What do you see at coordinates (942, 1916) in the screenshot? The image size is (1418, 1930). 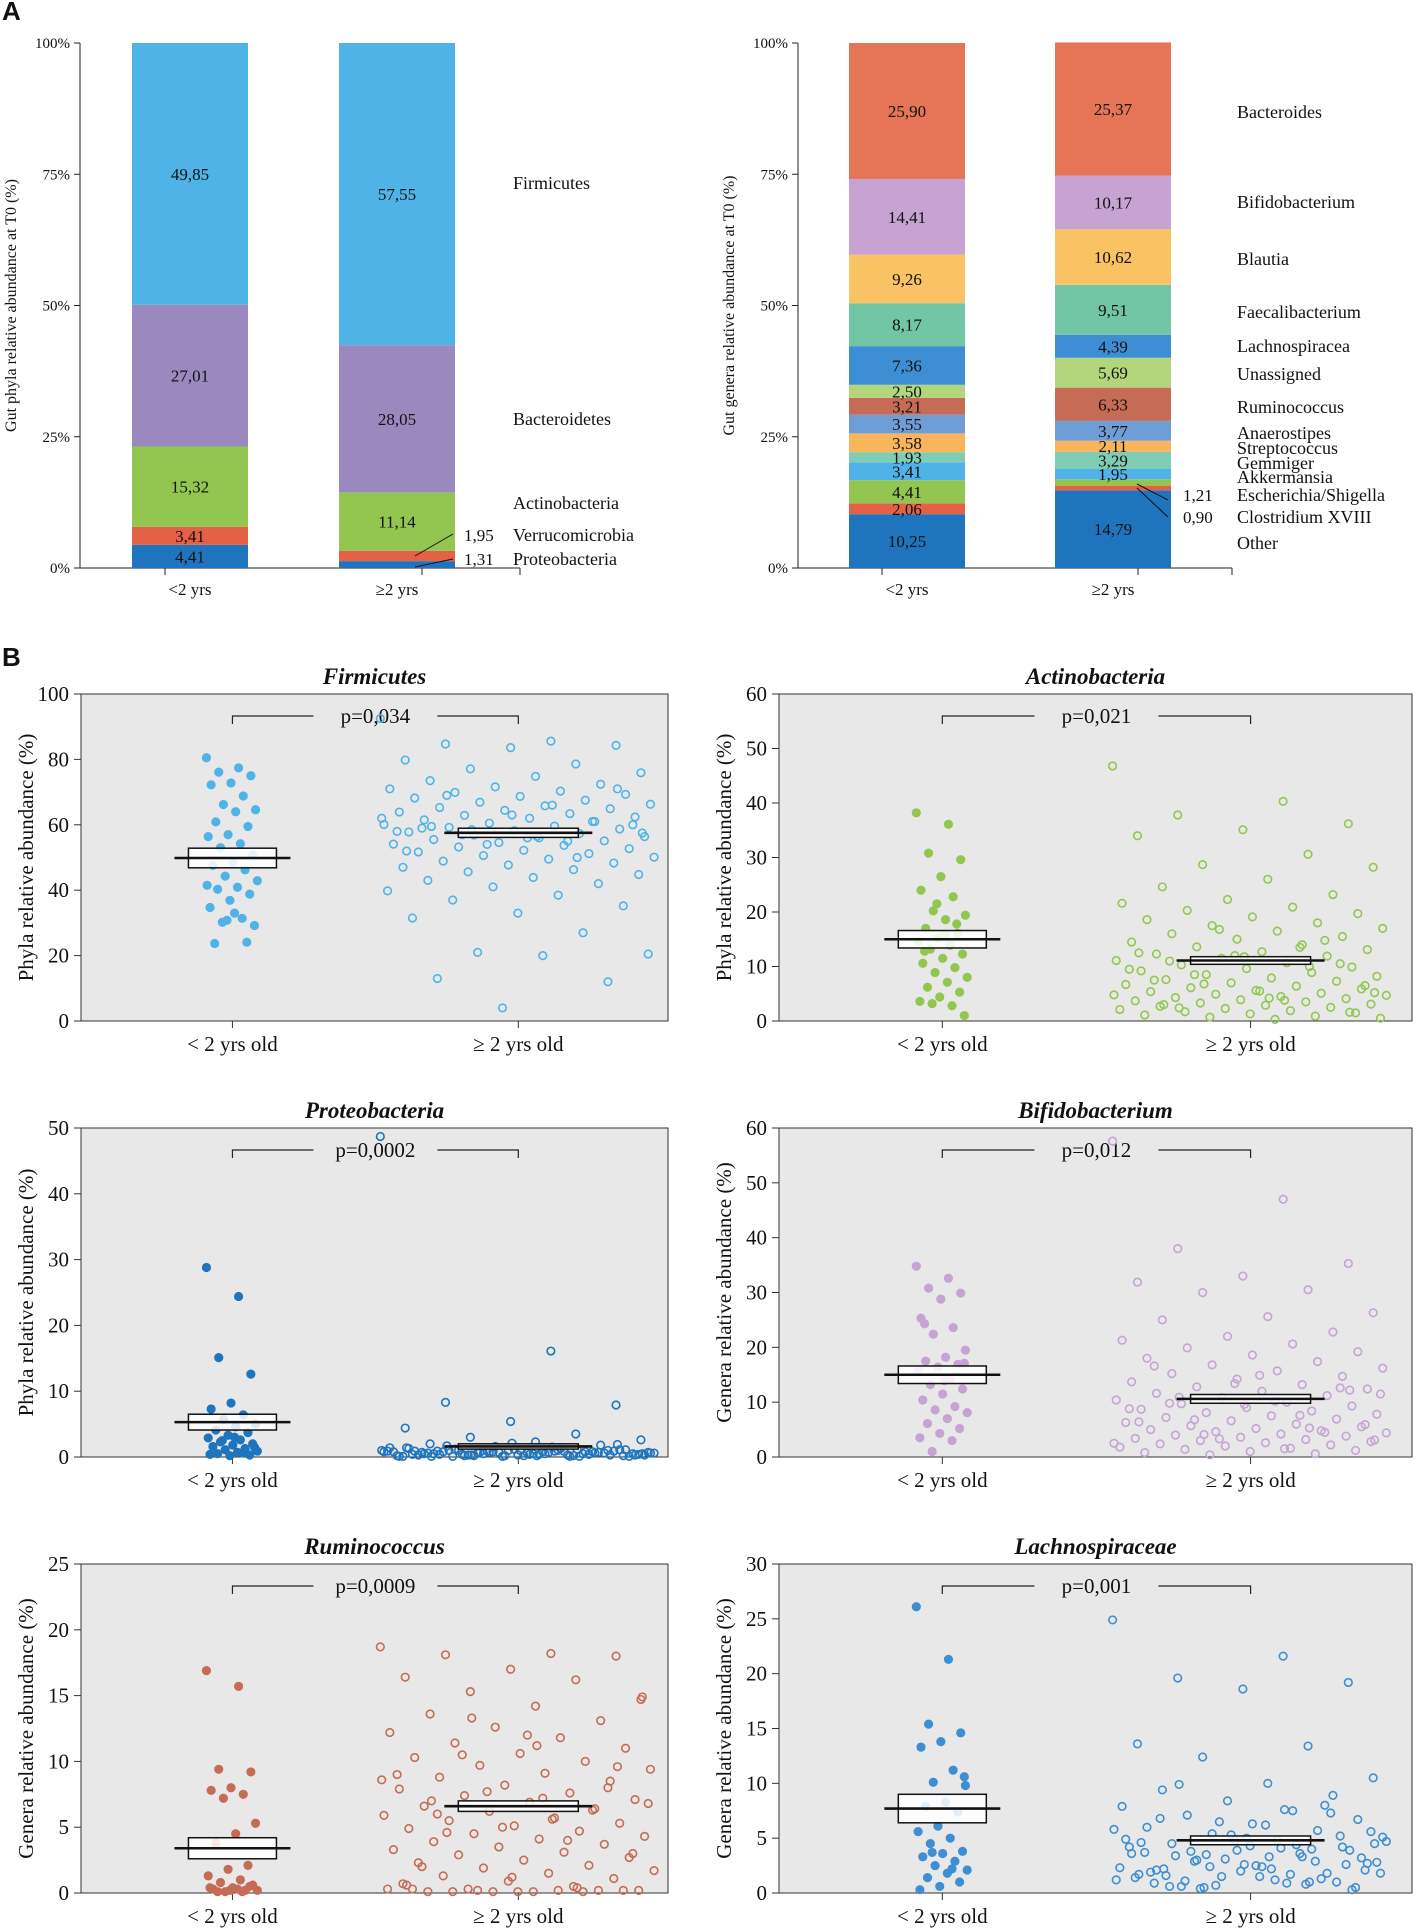 I see `x-tick-label: < 2 yrs old` at bounding box center [942, 1916].